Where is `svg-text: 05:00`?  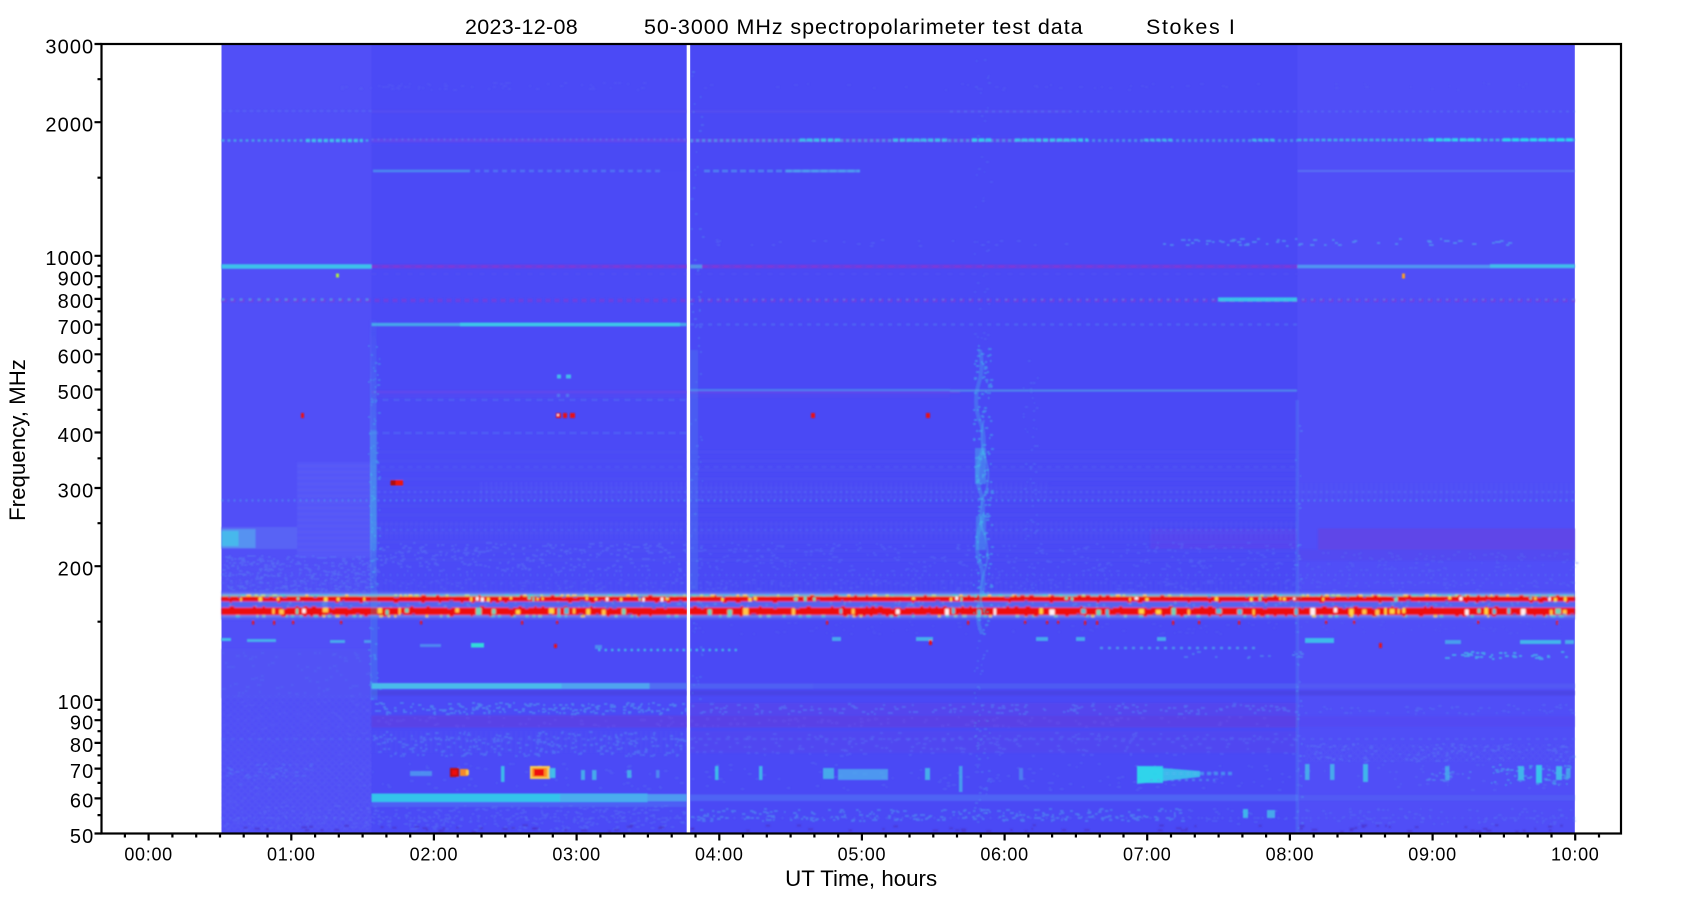
svg-text: 05:00 is located at coordinates (862, 855).